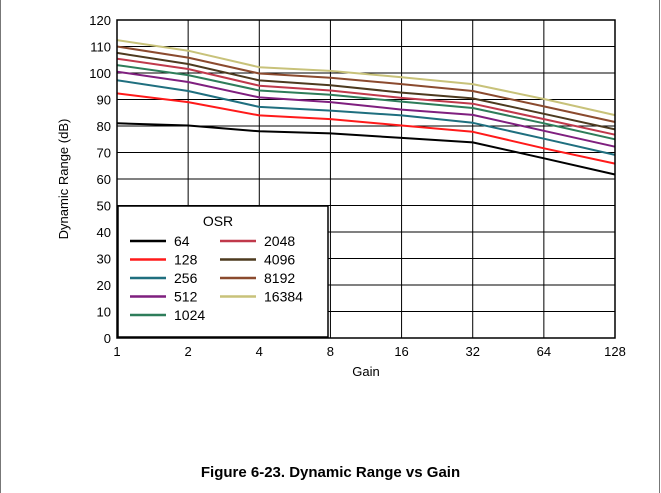  I want to click on x-tick-labels: 1 2 4 8 16 32 64 128, so click(369, 351).